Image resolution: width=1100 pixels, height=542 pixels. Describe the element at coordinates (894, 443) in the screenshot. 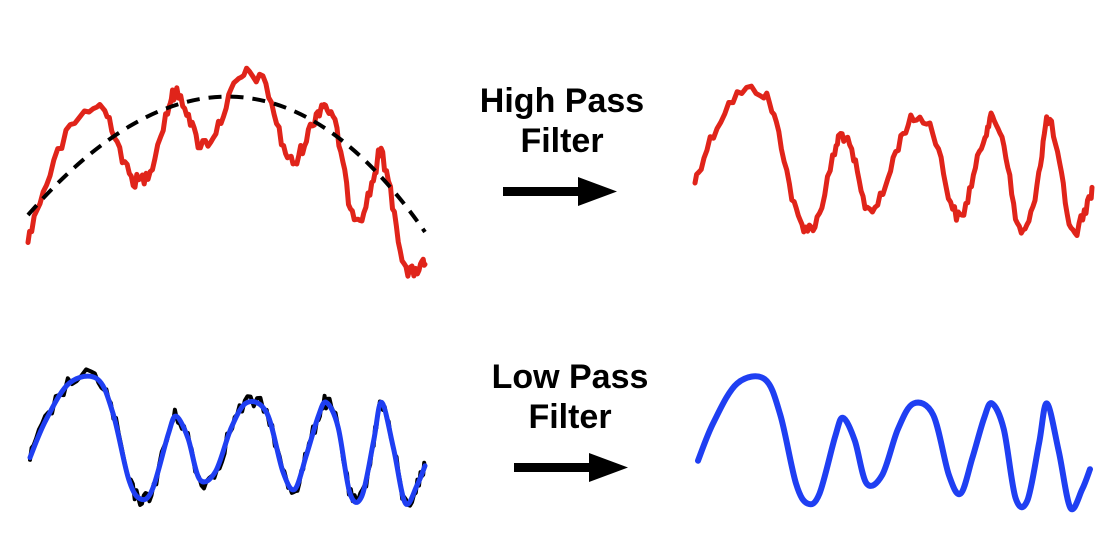

I see `low-pass-output-signal` at that location.